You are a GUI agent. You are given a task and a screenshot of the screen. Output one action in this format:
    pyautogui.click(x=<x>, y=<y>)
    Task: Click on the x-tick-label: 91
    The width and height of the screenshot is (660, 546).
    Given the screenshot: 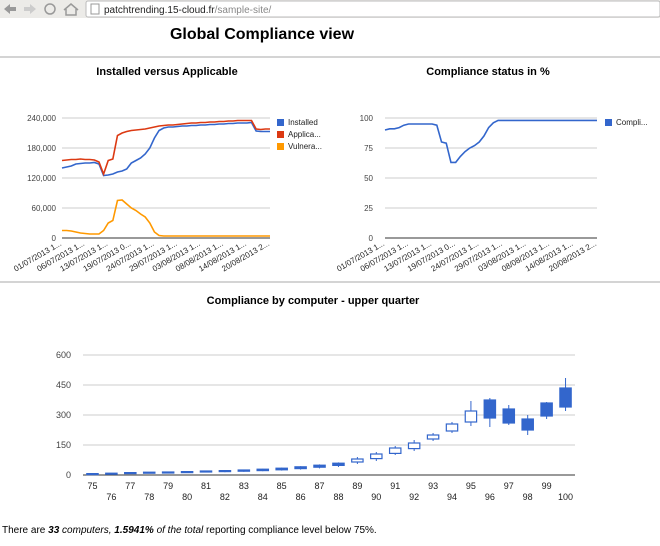 What is the action you would take?
    pyautogui.click(x=395, y=486)
    